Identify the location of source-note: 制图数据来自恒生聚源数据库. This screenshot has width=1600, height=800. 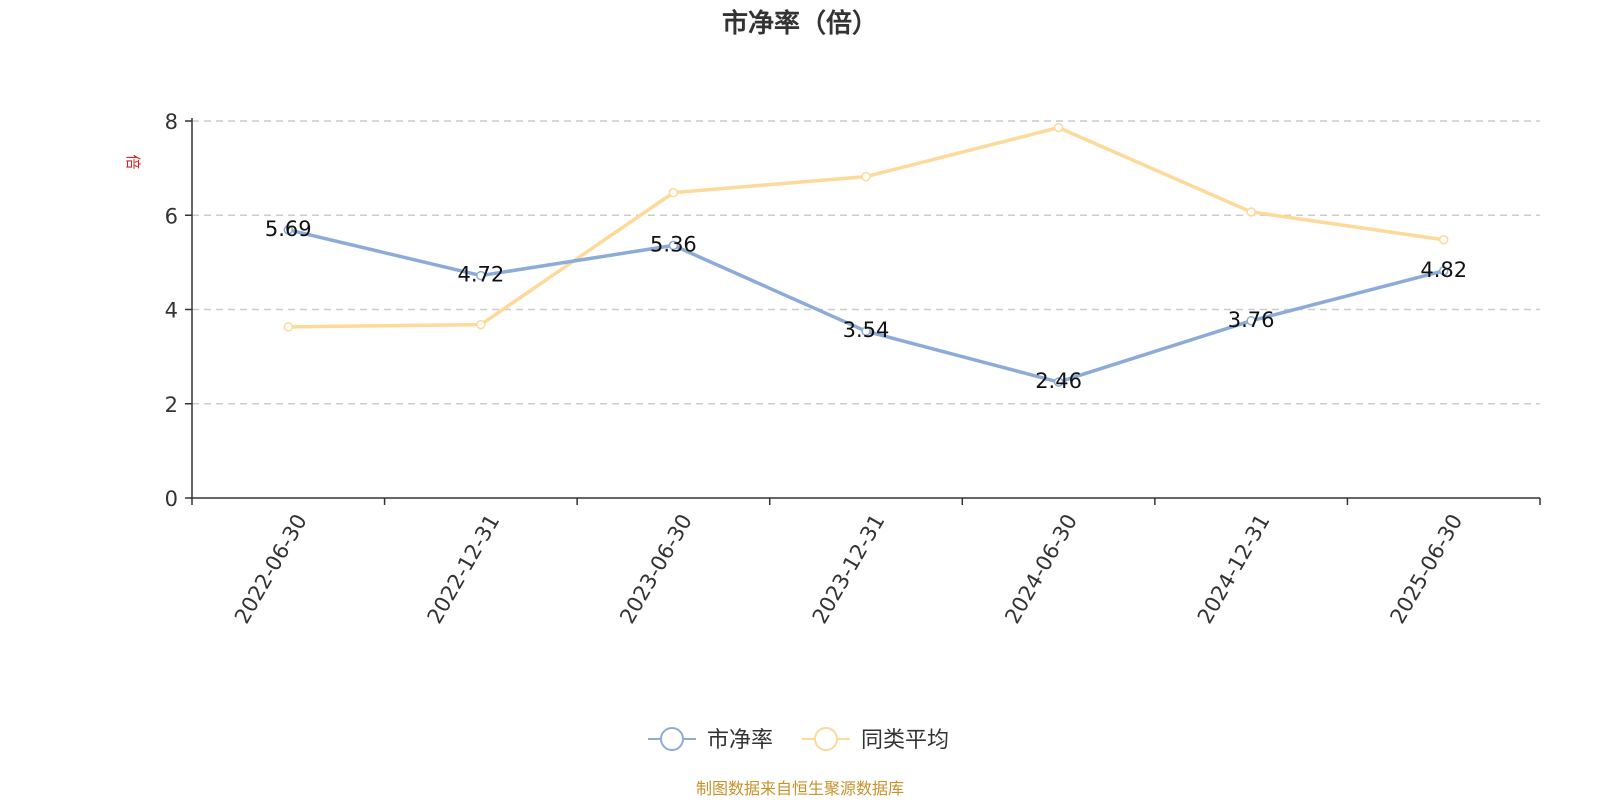
(800, 788).